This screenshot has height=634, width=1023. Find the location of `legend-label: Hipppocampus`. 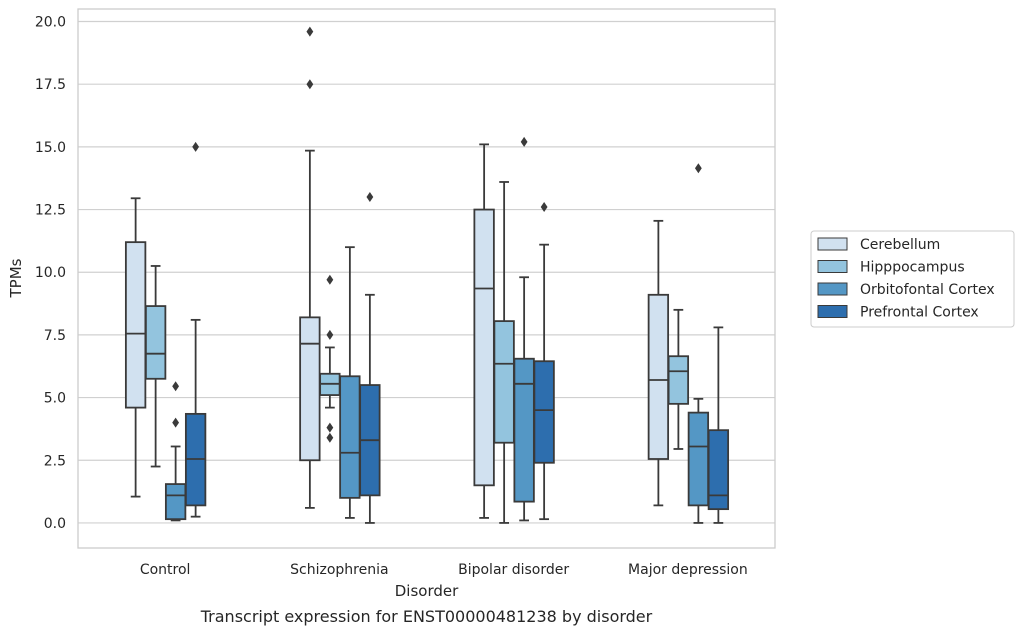

legend-label: Hipppocampus is located at coordinates (912, 268).